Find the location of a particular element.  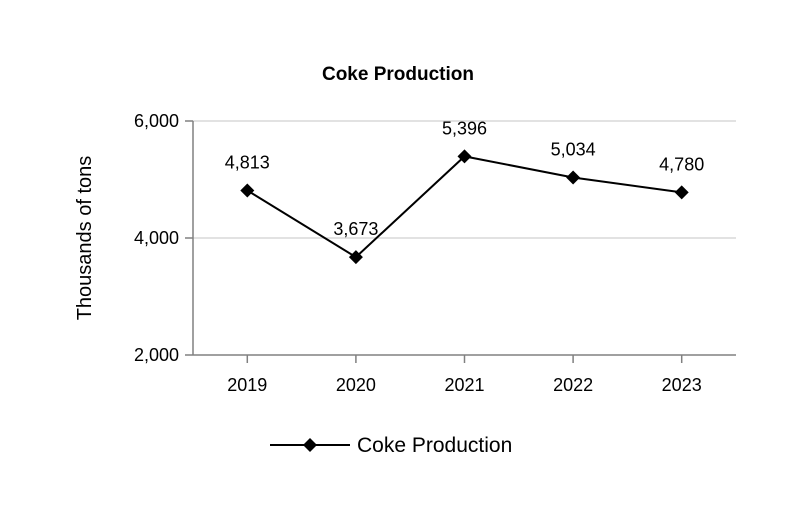

data-label-2020: 3,673 is located at coordinates (355, 229).